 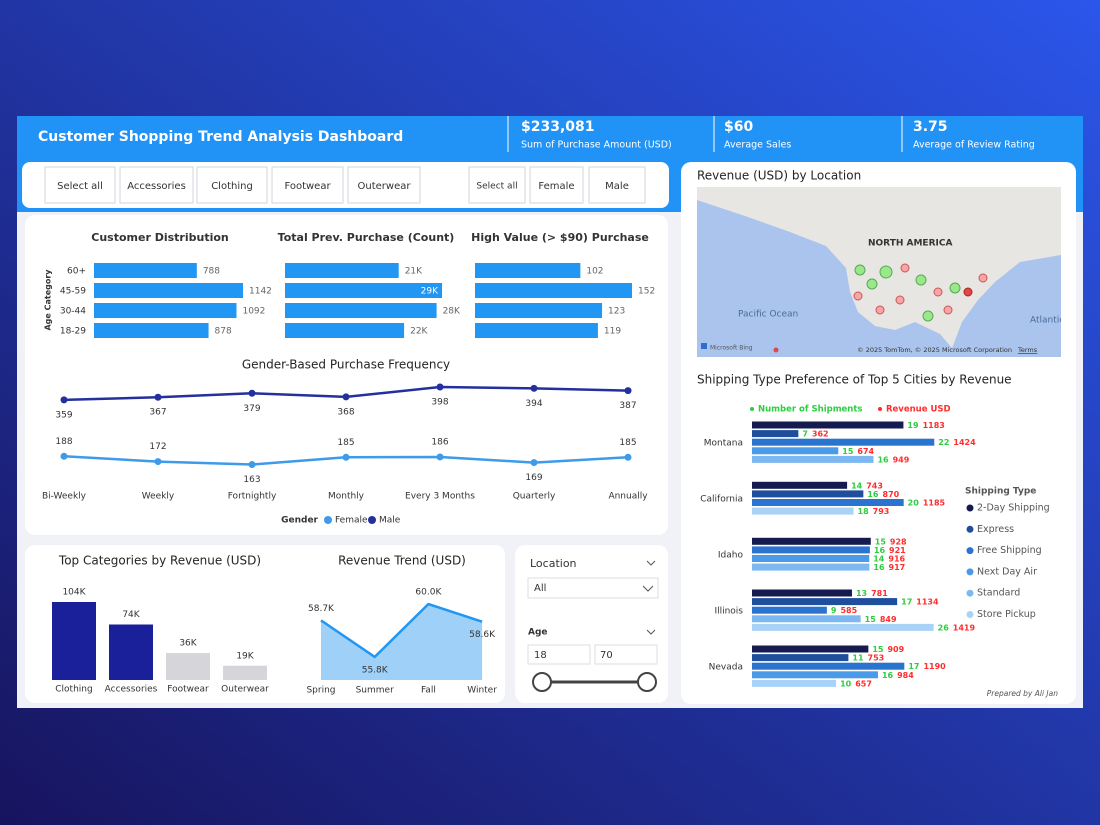 What do you see at coordinates (1063, 321) in the screenshot?
I see `map-label: Atlantic Ocean` at bounding box center [1063, 321].